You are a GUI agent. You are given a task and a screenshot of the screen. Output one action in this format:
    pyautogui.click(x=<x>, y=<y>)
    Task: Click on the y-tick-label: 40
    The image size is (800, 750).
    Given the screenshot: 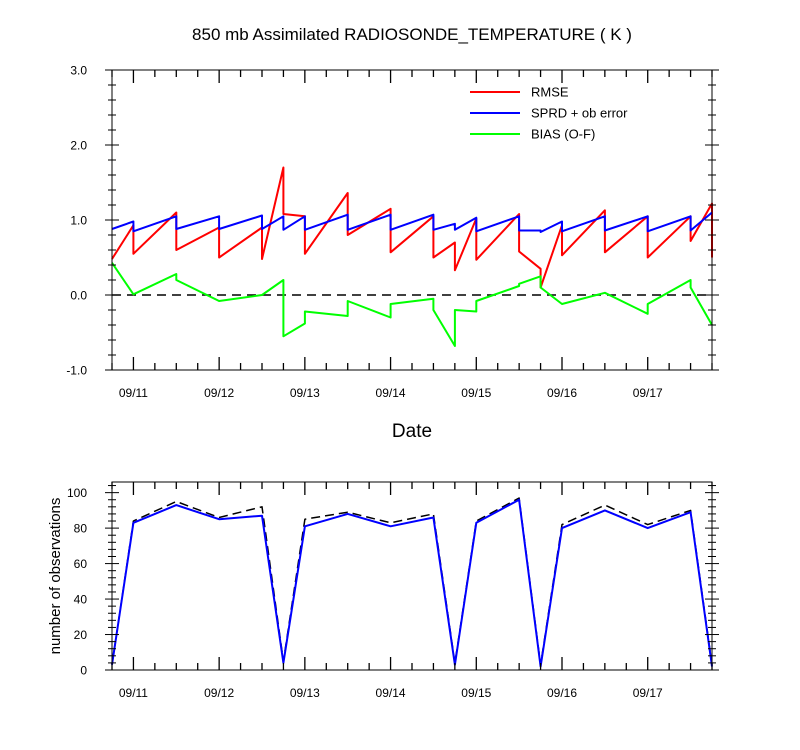 What is the action you would take?
    pyautogui.click(x=81, y=600)
    